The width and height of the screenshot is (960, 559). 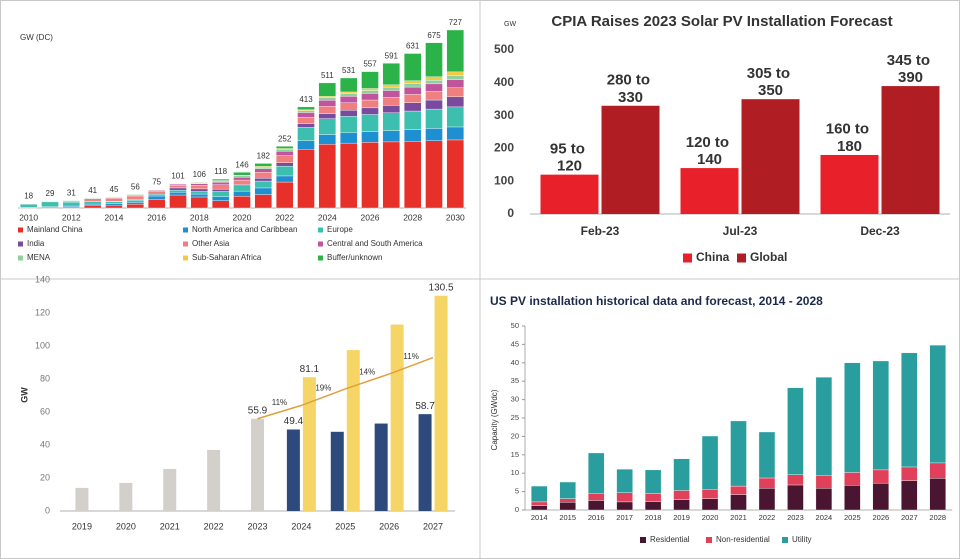 I want to click on total-label: 118, so click(x=220, y=171).